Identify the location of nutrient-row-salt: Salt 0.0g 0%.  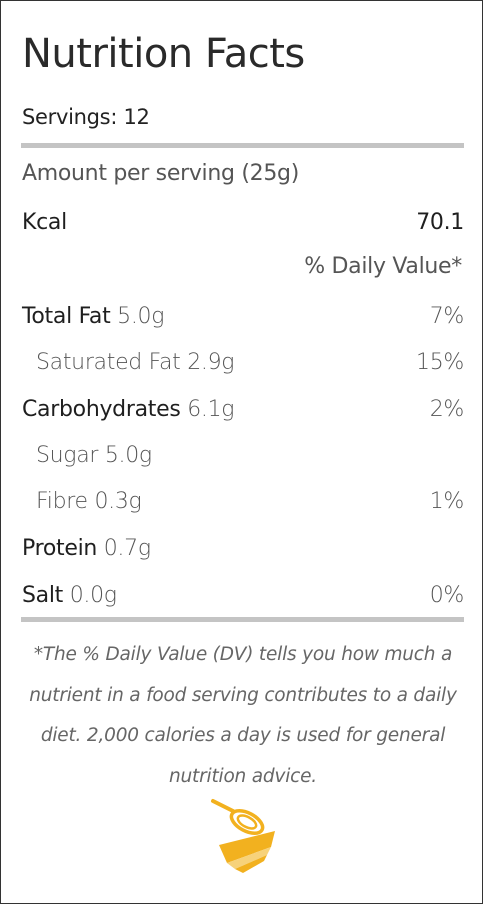
(243, 595).